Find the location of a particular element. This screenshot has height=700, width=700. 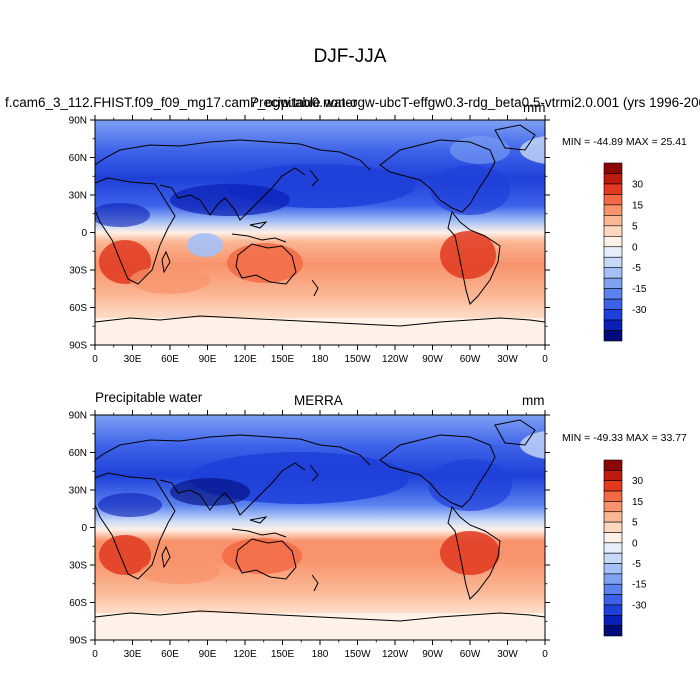

panel1-minmax: MIN = -44.89 MAX = 25.41 is located at coordinates (624, 142).